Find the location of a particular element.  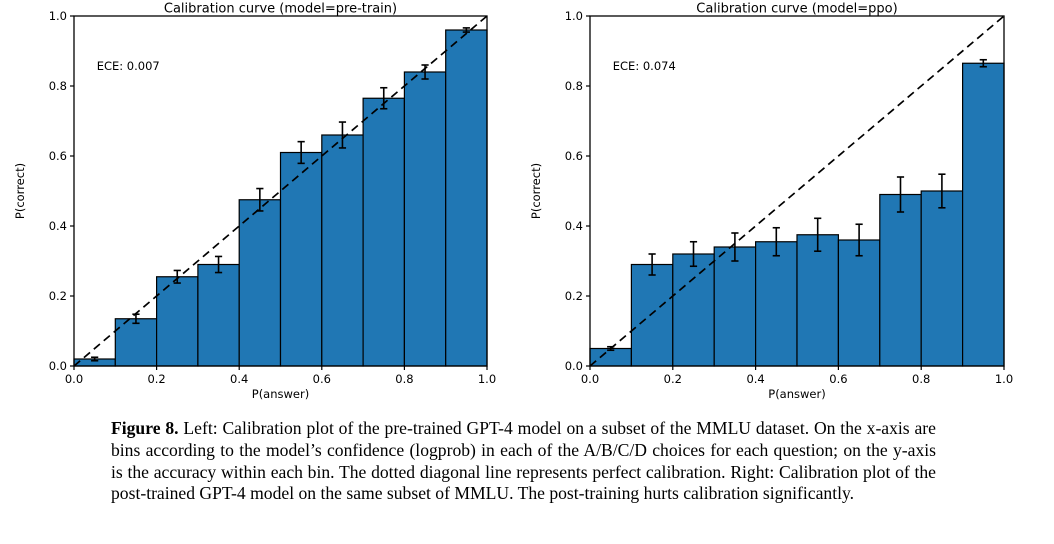

ece-annotation: ECE: 0.007 is located at coordinates (128, 66).